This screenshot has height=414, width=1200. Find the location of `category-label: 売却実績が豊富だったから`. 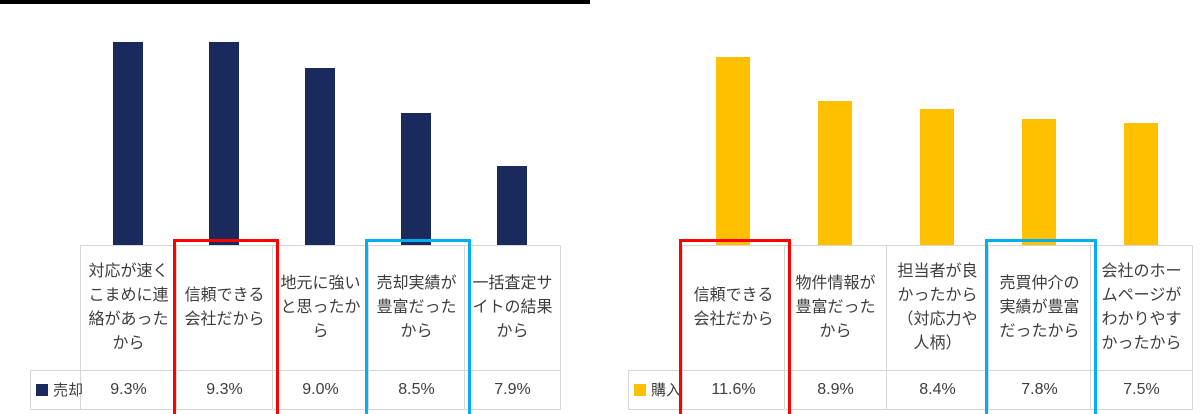

category-label: 売却実績が豊富だったから is located at coordinates (416, 308).